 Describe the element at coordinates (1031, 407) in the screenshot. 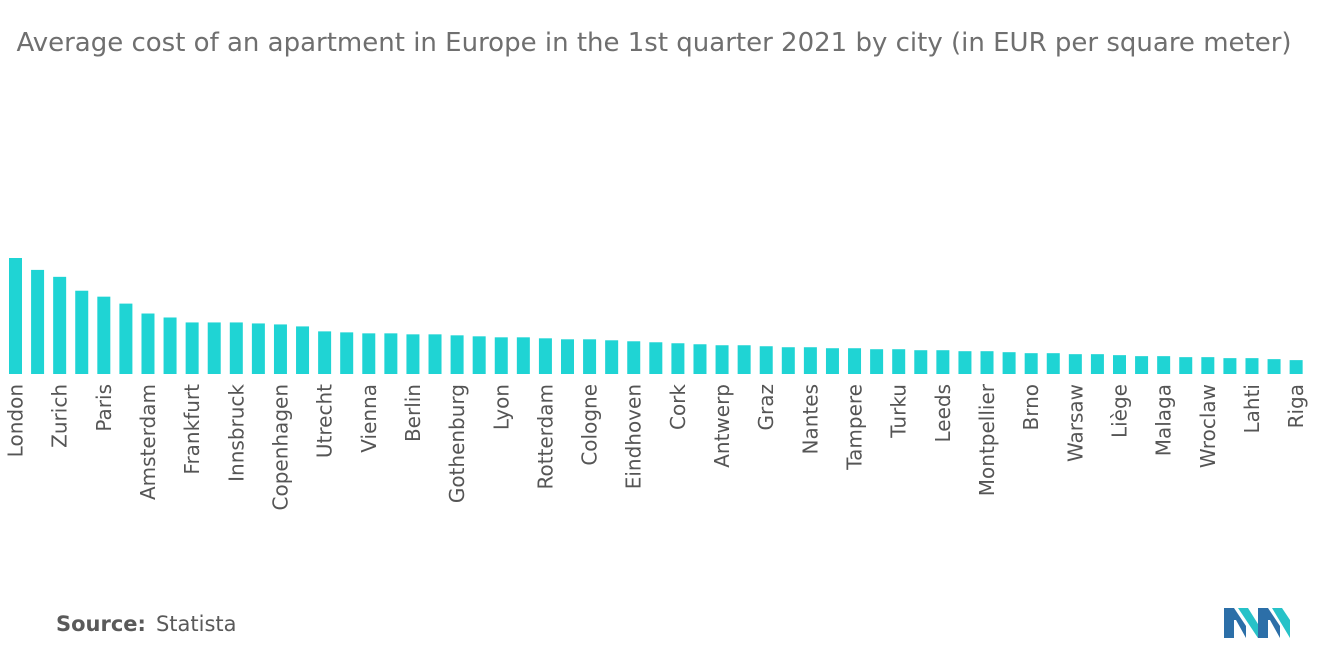

I see `x-tick-label: Brno` at that location.